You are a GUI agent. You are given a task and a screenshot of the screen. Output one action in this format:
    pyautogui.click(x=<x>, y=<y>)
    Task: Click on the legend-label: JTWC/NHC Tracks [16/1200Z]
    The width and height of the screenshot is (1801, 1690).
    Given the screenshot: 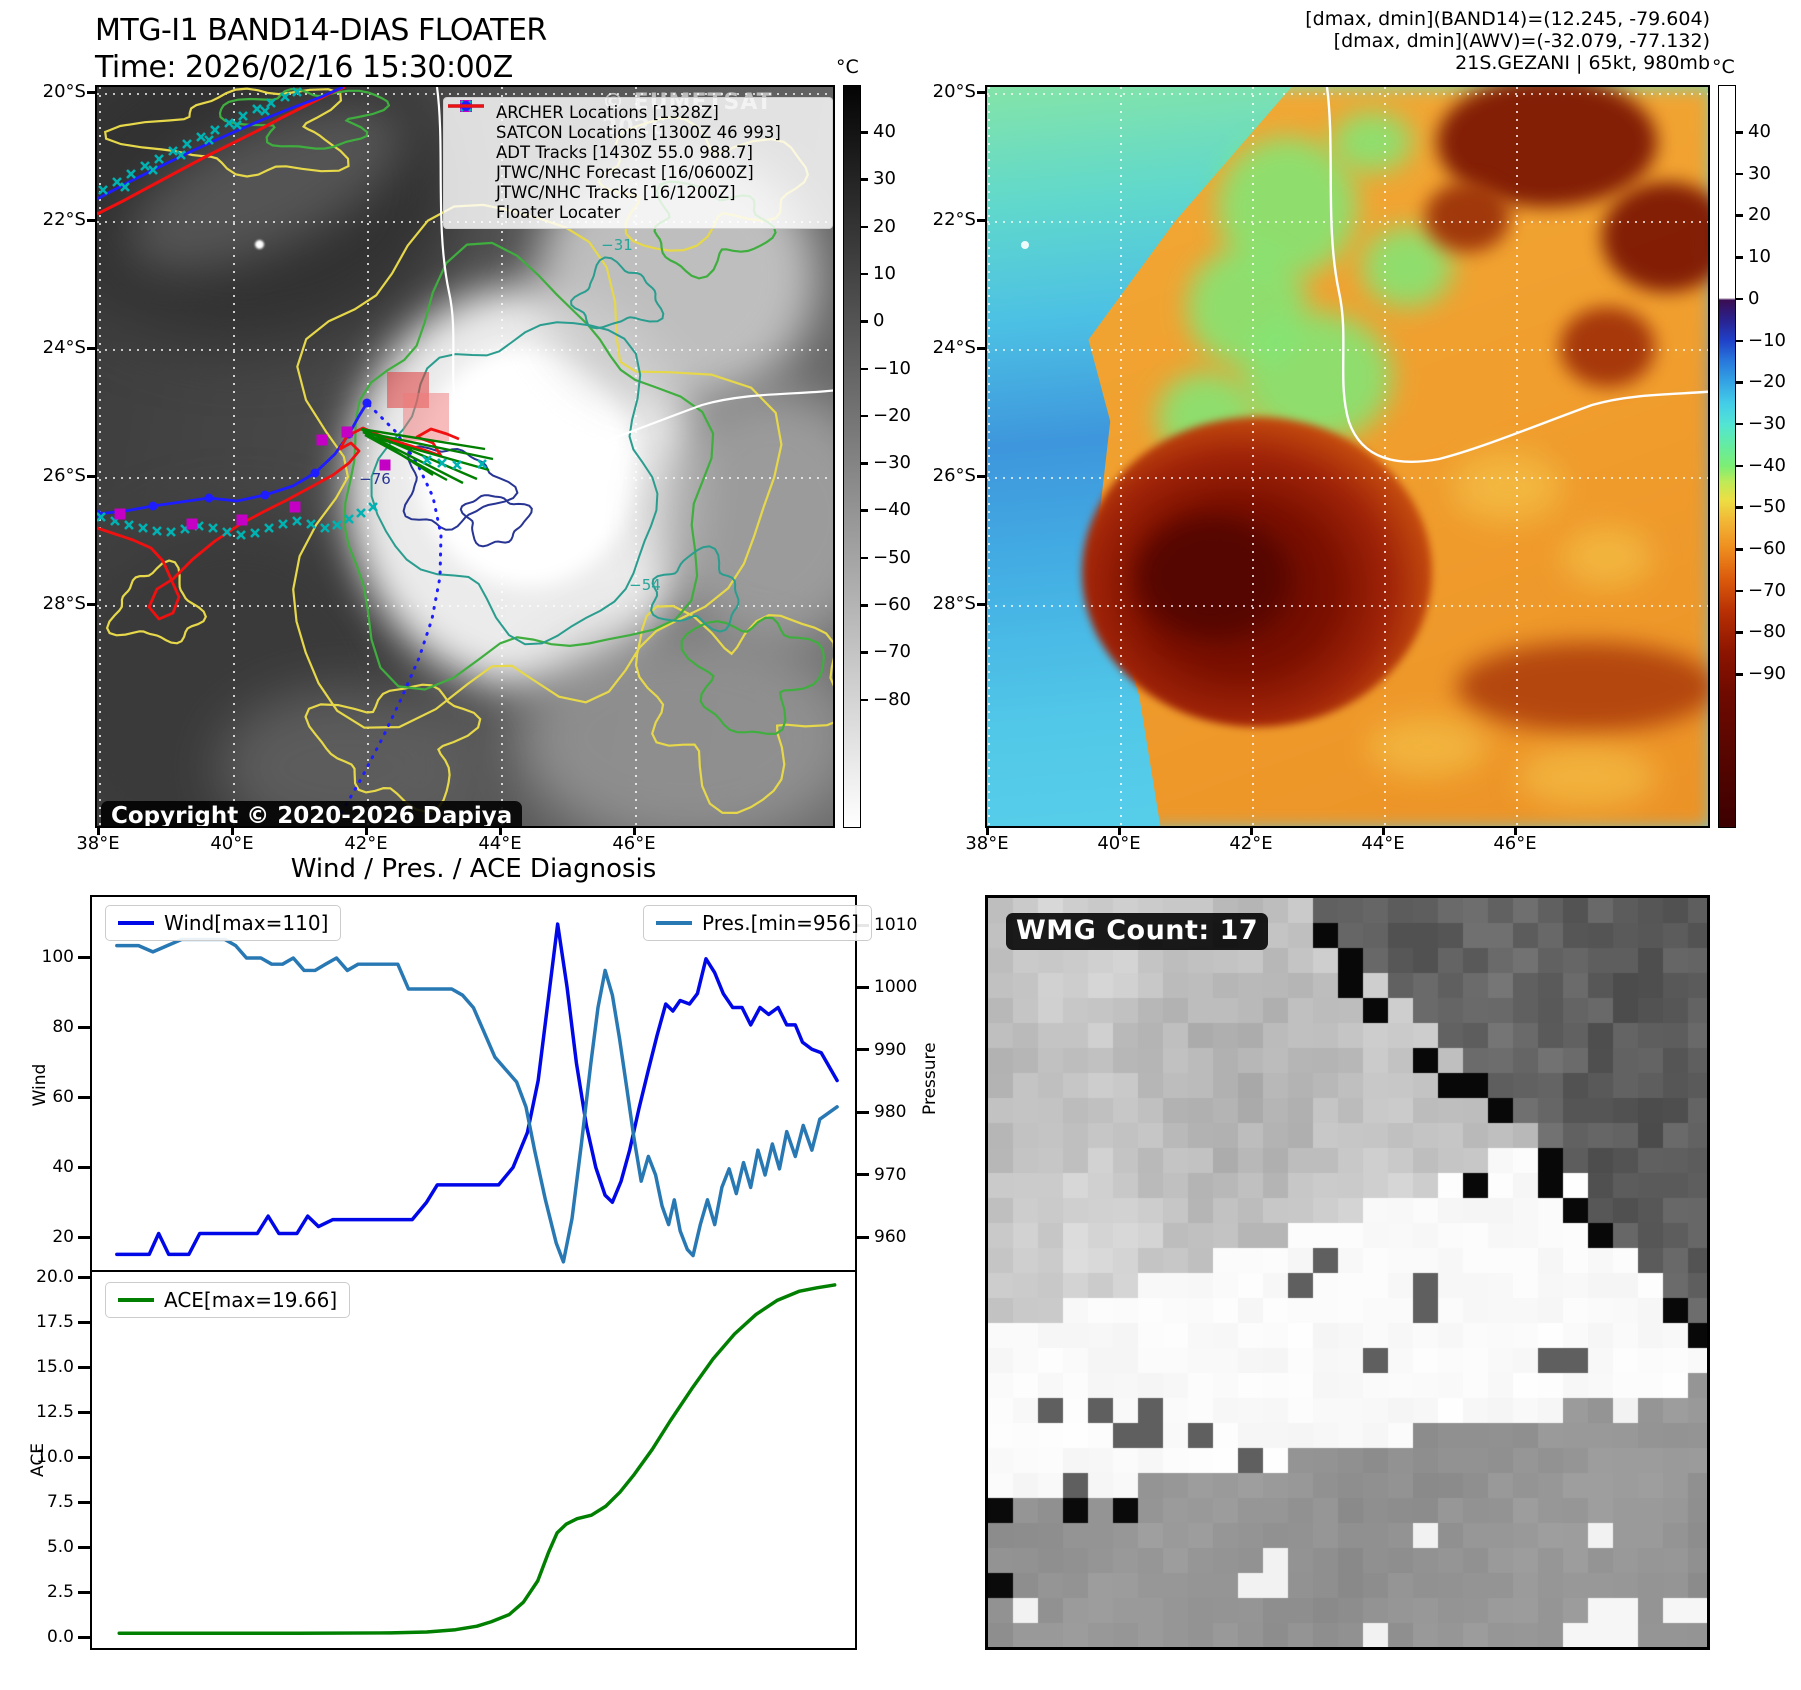 What is the action you would take?
    pyautogui.click(x=616, y=192)
    